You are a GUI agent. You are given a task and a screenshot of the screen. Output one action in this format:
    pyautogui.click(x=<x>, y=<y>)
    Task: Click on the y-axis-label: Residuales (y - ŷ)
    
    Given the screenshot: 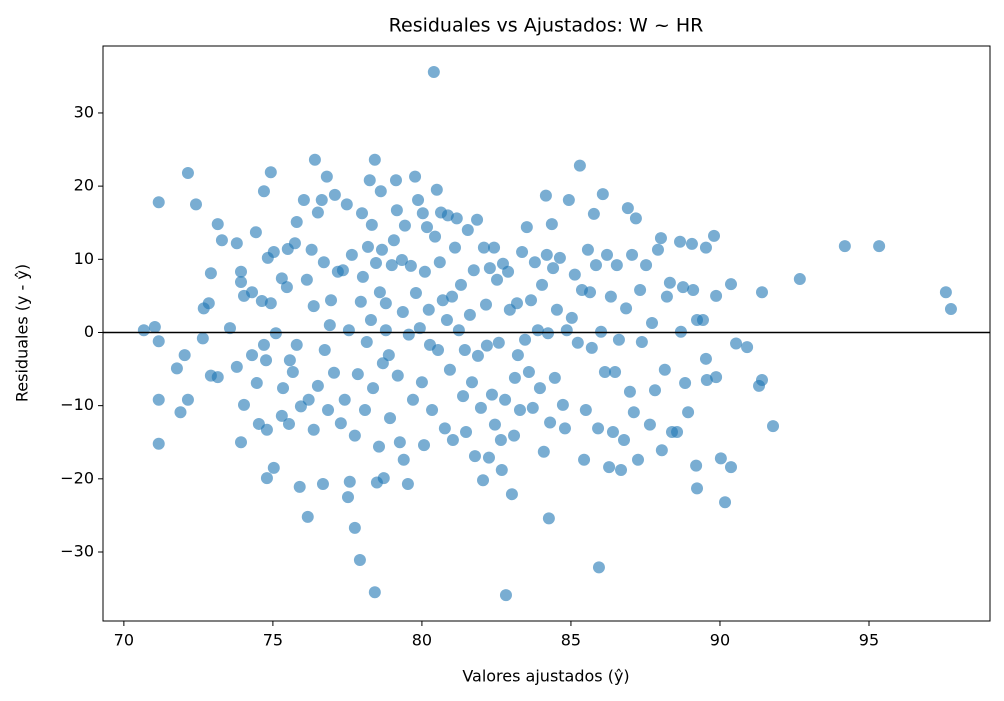 What is the action you would take?
    pyautogui.click(x=22, y=333)
    